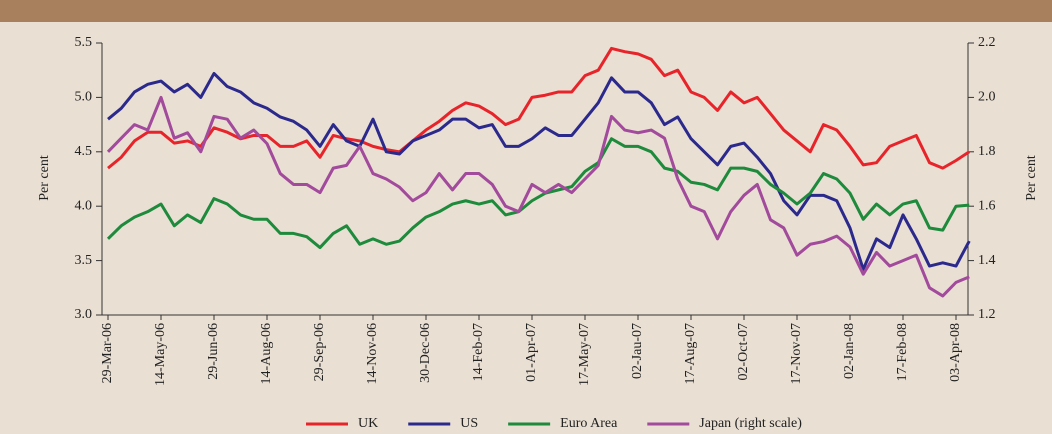 This screenshot has height=434, width=1052. Describe the element at coordinates (84, 97) in the screenshot. I see `y-tick-label: 5.0` at that location.